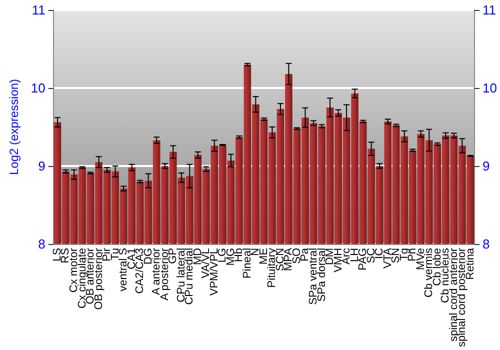 The image size is (500, 350). Describe the element at coordinates (42, 244) in the screenshot. I see `y-tick-label: 8` at that location.